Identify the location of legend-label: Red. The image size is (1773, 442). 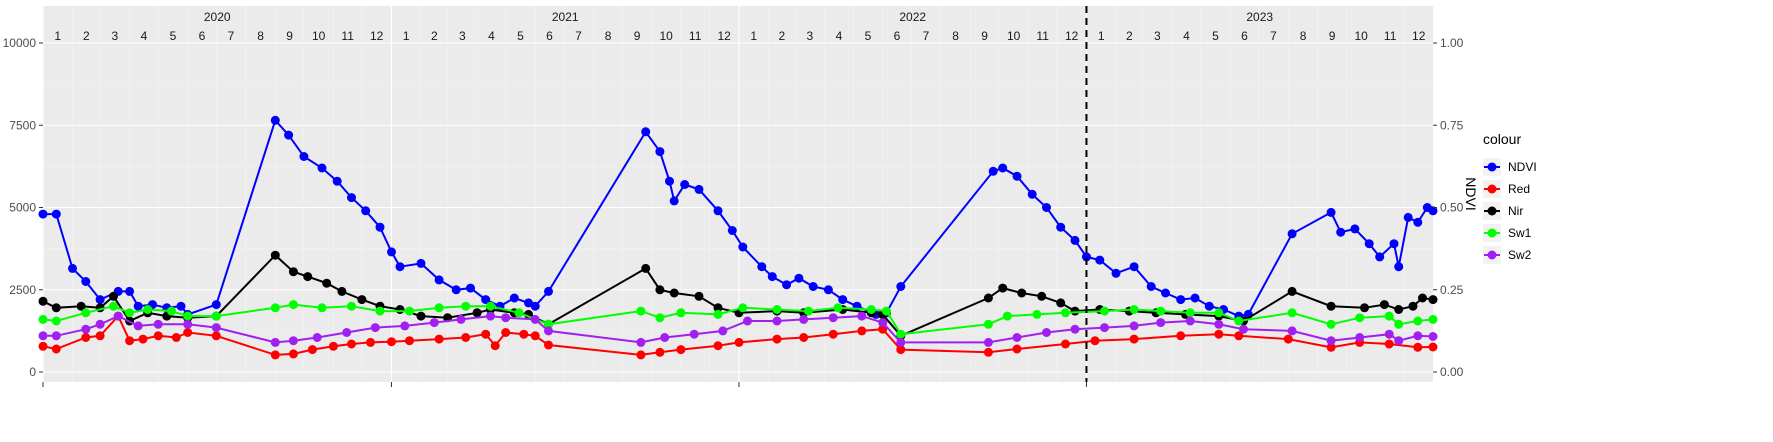
(1519, 189).